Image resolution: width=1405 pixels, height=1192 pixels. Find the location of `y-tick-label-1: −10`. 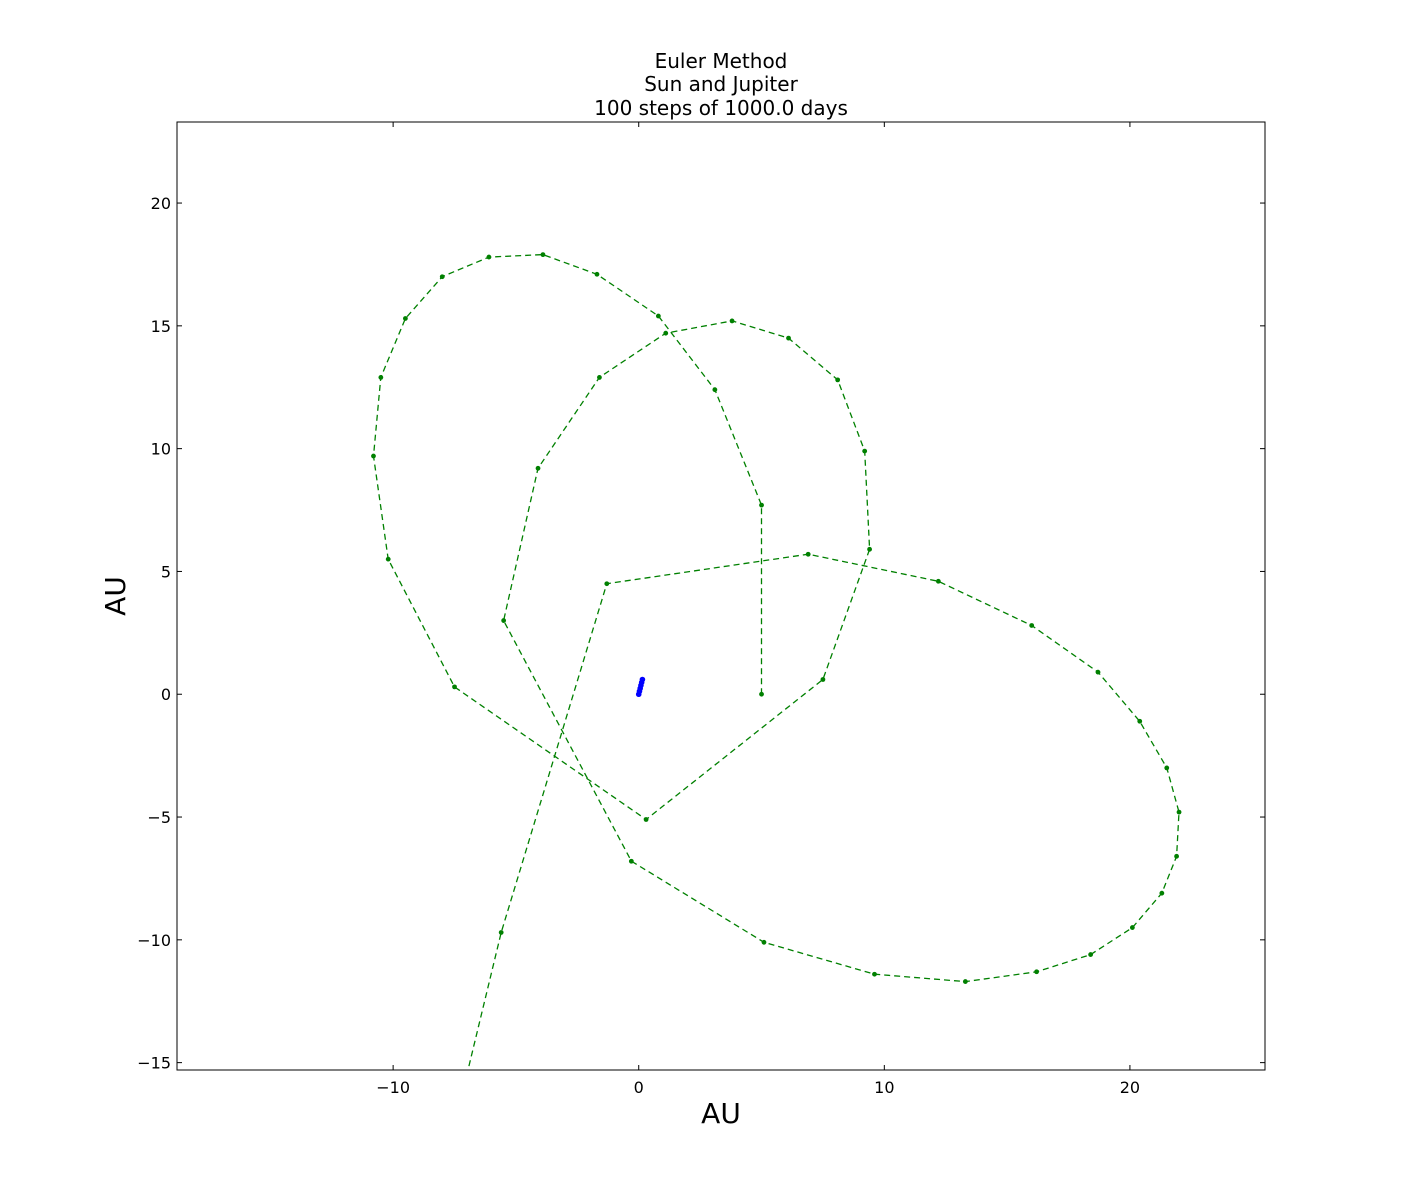

y-tick-label-1: −10 is located at coordinates (154, 940).